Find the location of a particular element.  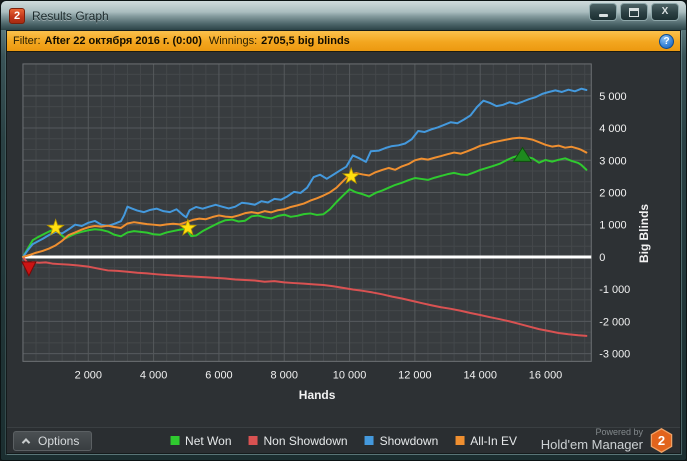

filter-value: After 22 октября 2016 г. (0:00) is located at coordinates (123, 41).